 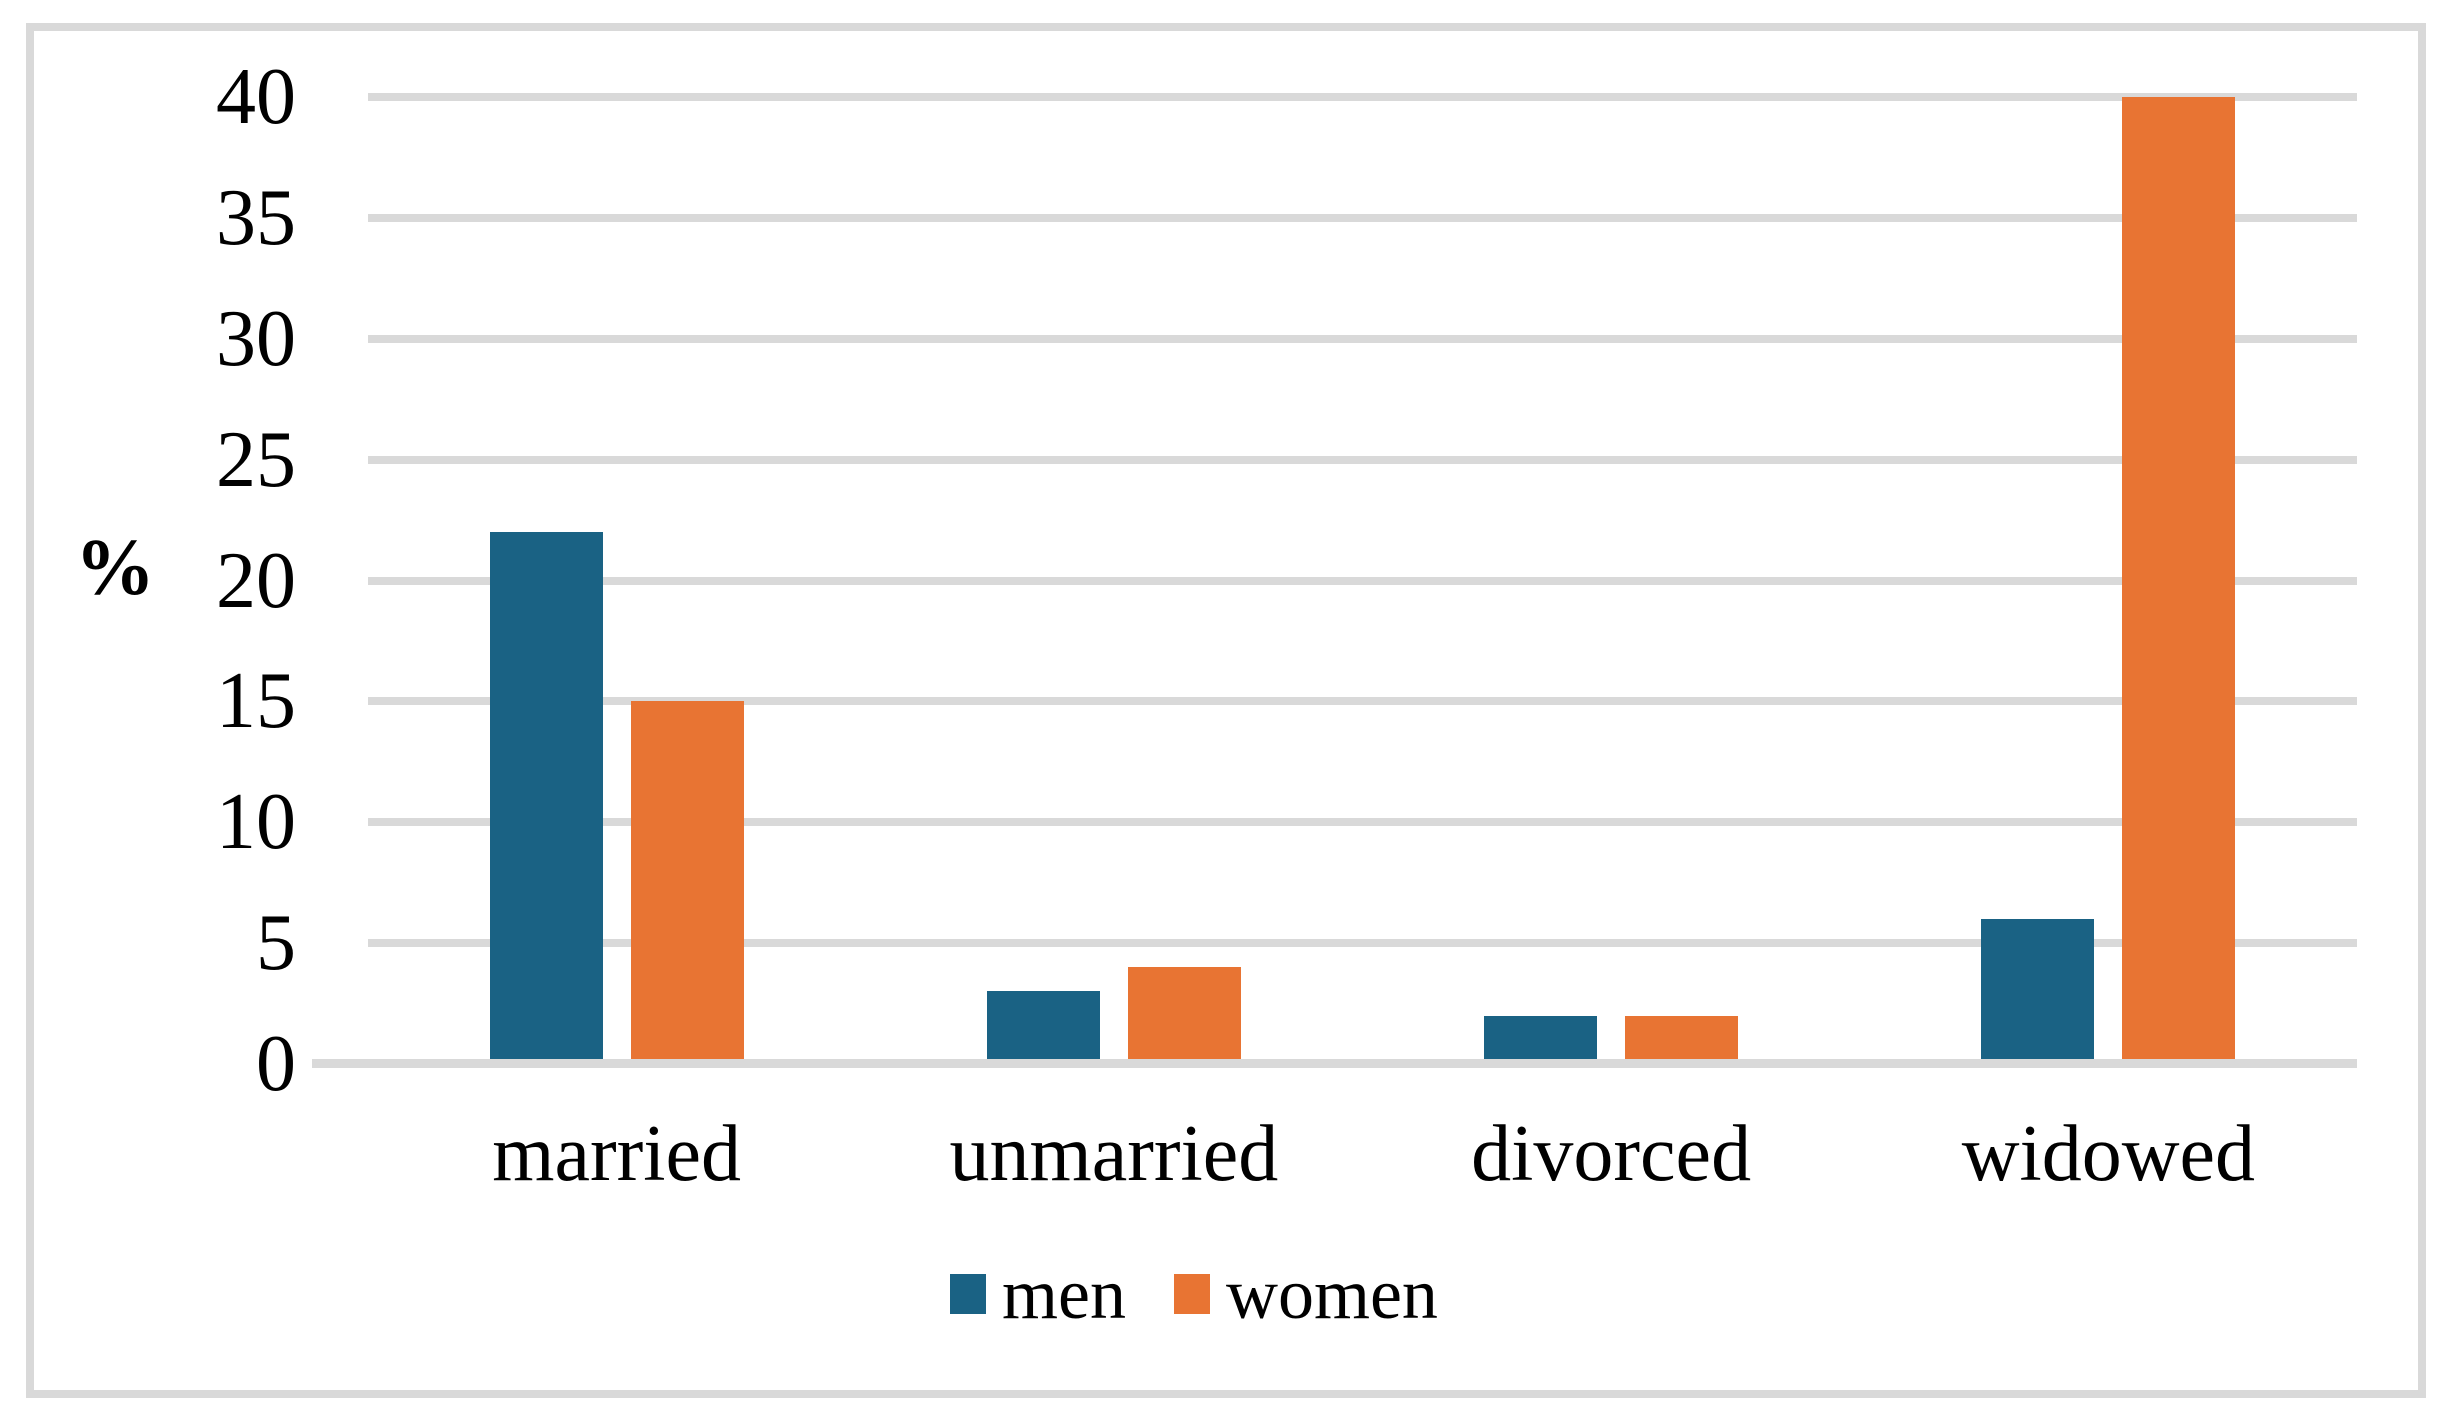 I want to click on bar-women-widowed, so click(x=2179, y=580).